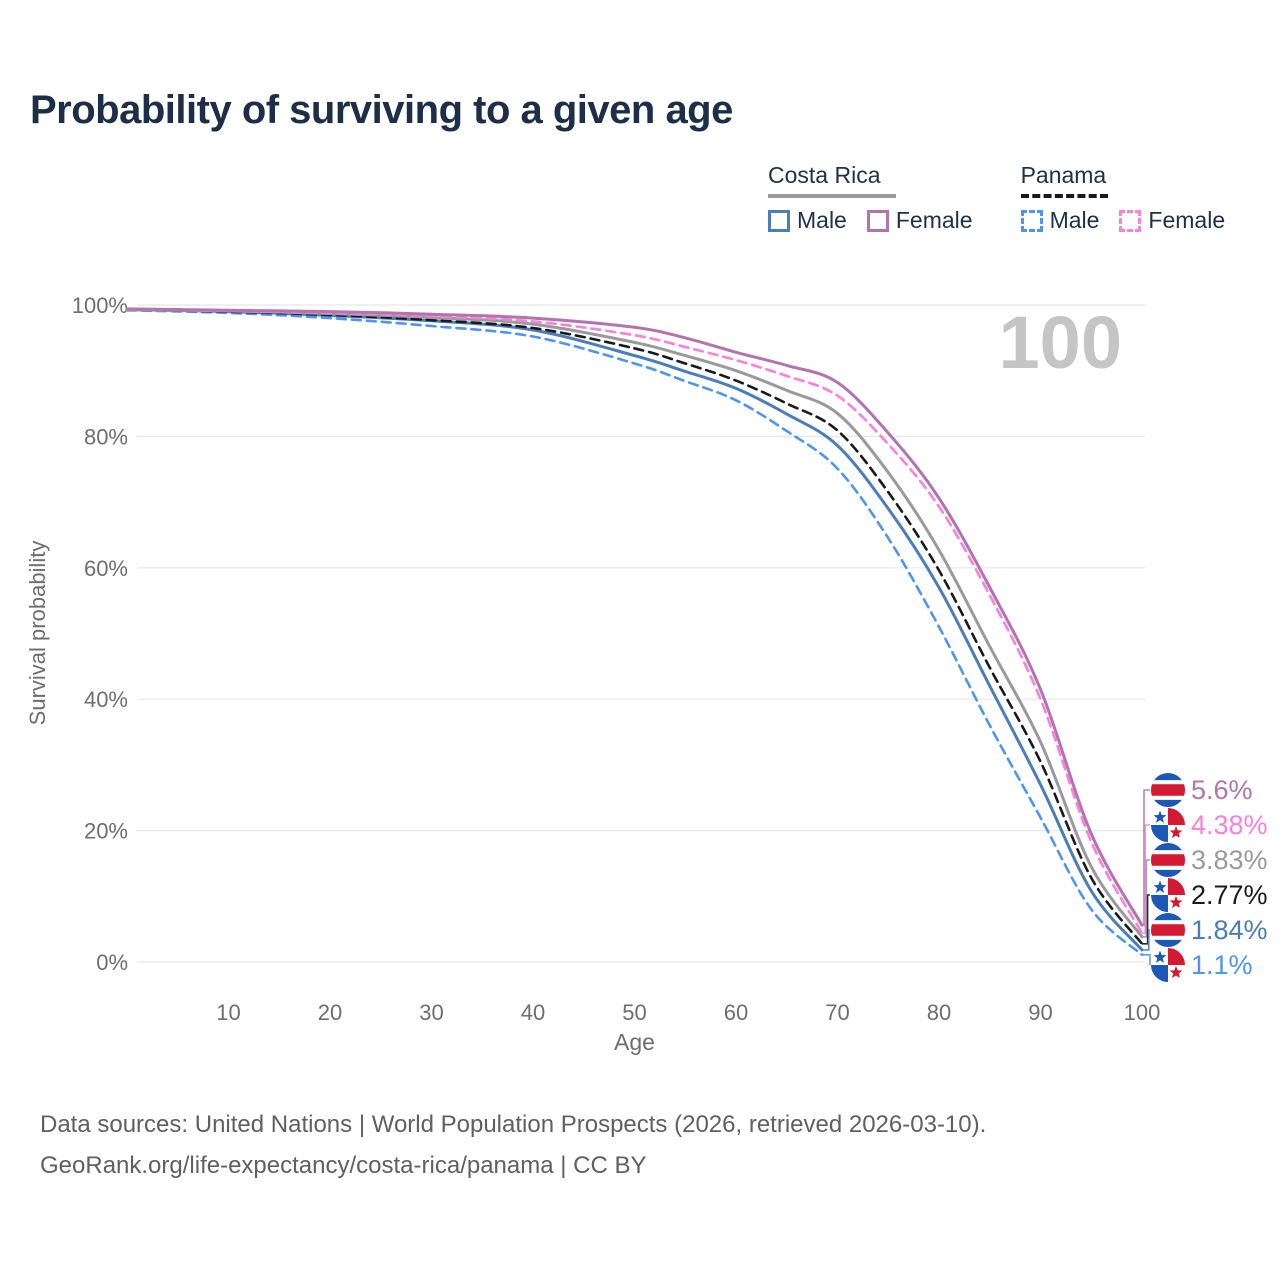 This screenshot has height=1280, width=1280. I want to click on x-tick-80: 80, so click(939, 1012).